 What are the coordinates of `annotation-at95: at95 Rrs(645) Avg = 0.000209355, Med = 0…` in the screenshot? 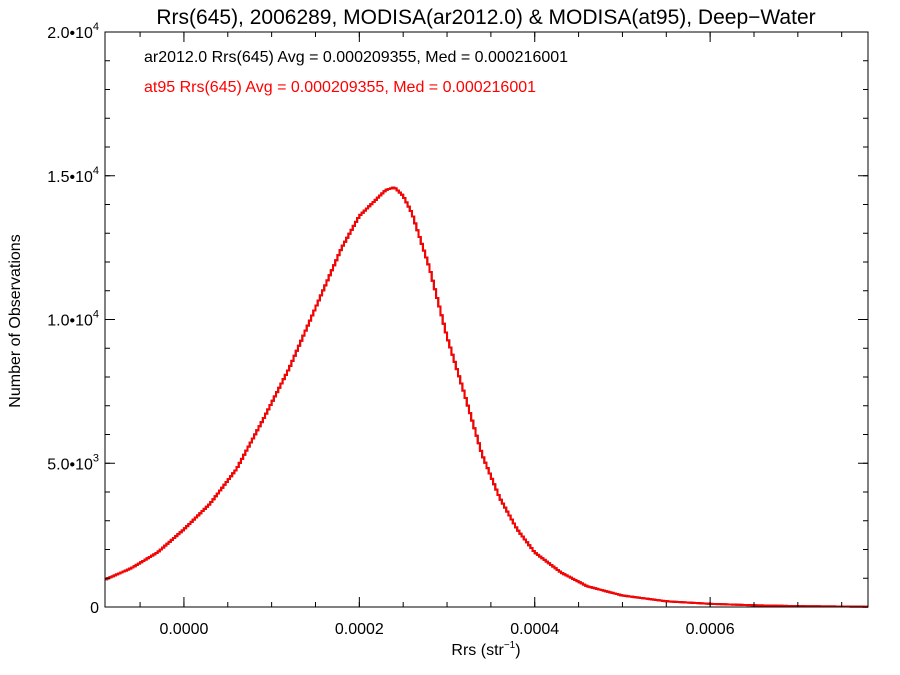 It's located at (340, 87).